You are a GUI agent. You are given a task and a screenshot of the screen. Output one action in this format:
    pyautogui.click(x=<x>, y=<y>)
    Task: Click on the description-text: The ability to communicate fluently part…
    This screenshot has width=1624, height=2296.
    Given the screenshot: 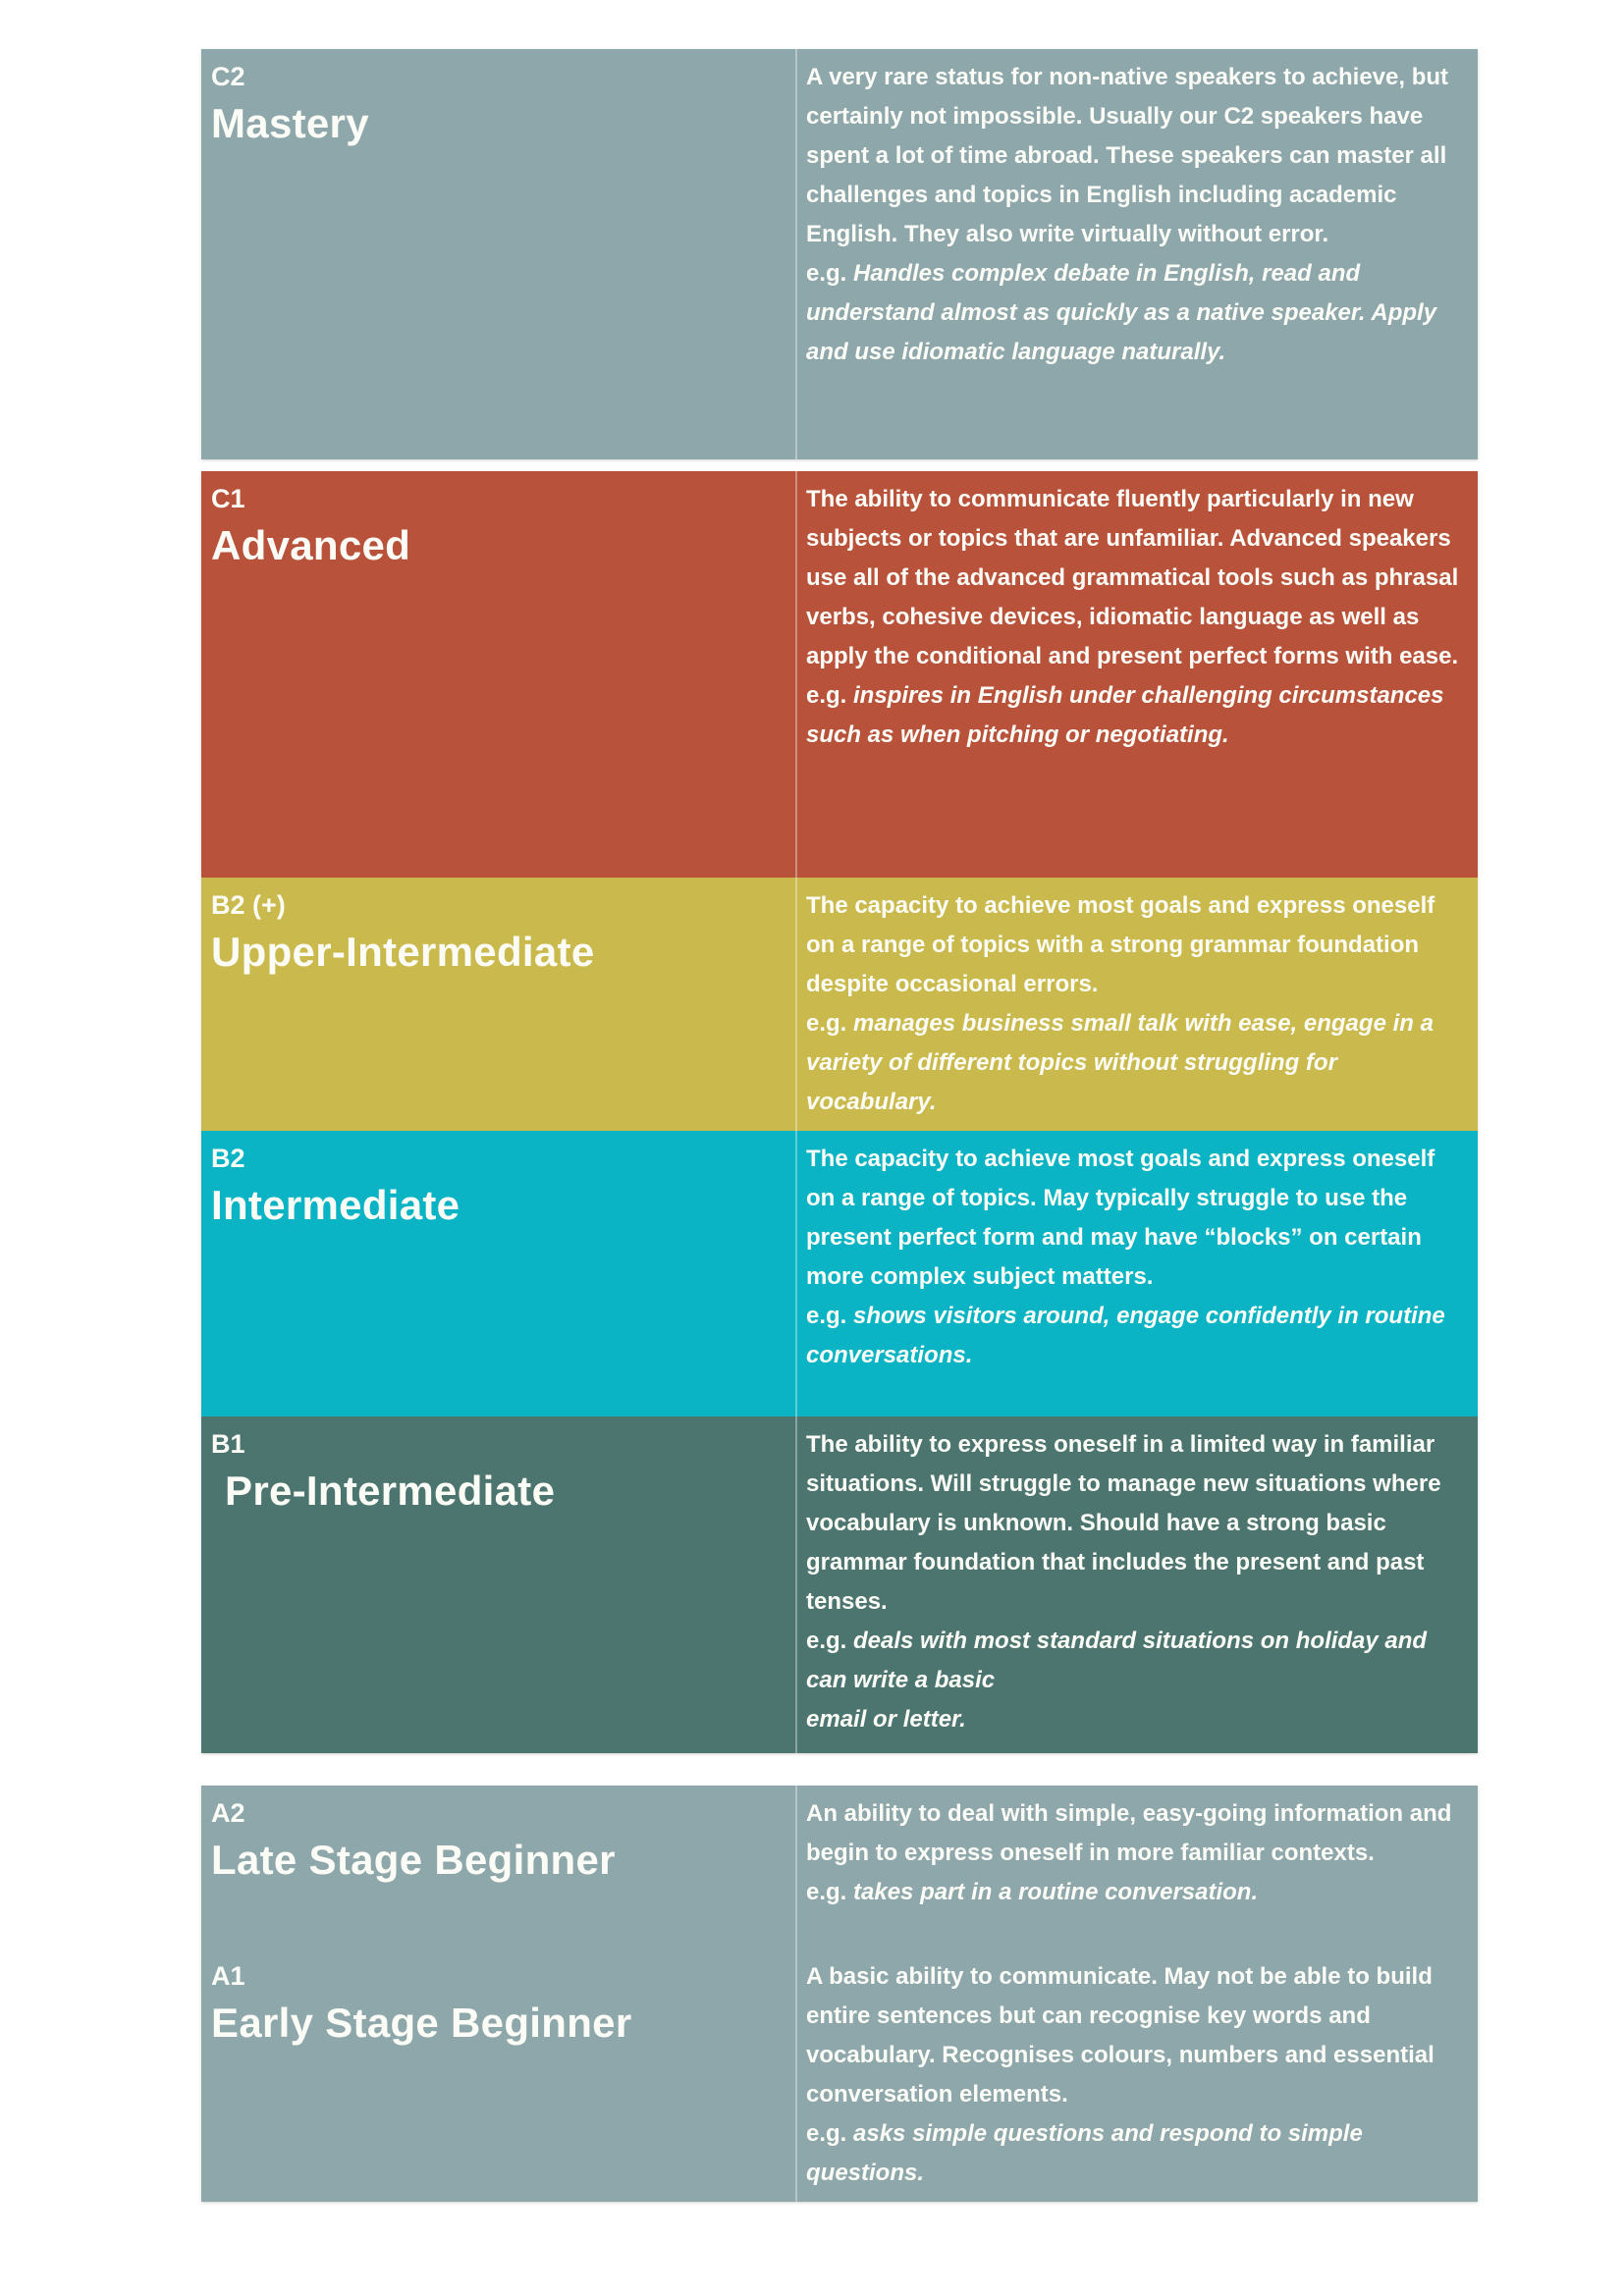 What is the action you would take?
    pyautogui.click(x=1132, y=578)
    